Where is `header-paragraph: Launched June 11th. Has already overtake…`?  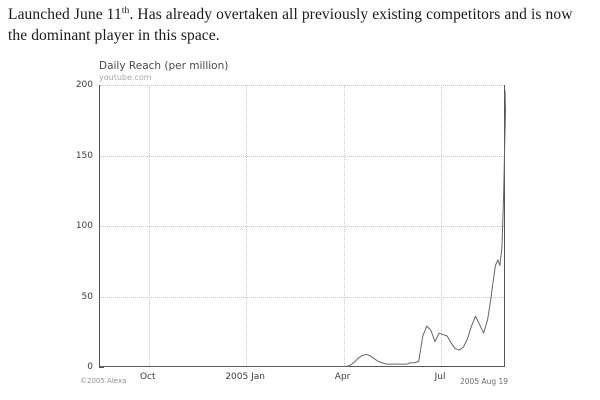 header-paragraph: Launched June 11th. Has already overtake… is located at coordinates (298, 25).